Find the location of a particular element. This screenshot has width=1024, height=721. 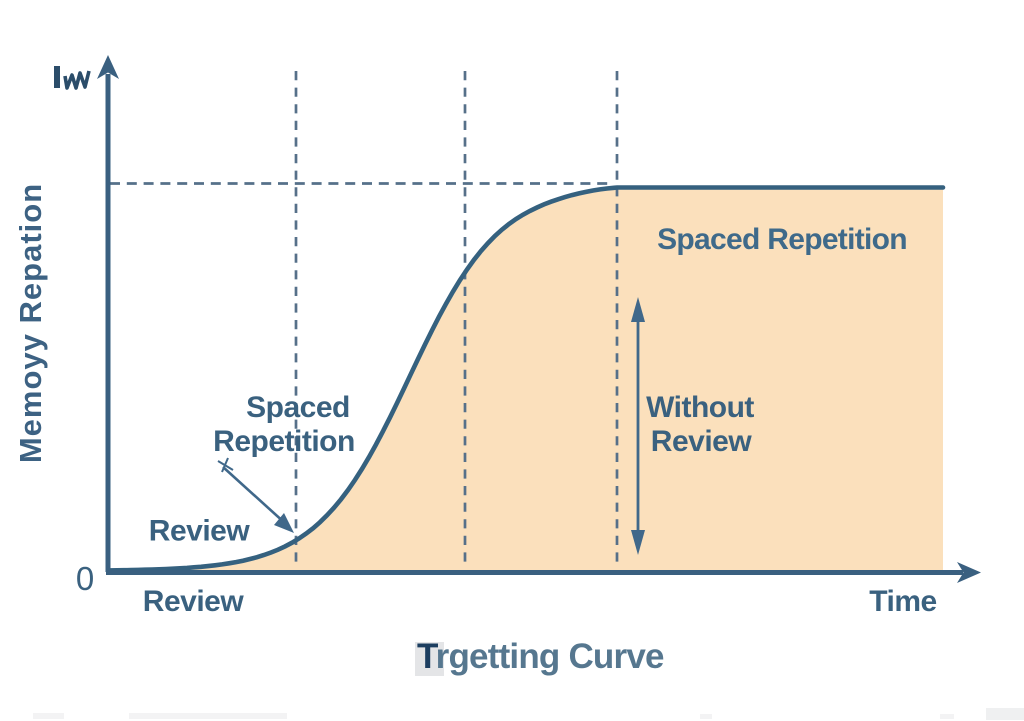

svg-text: Time is located at coordinates (902, 601).